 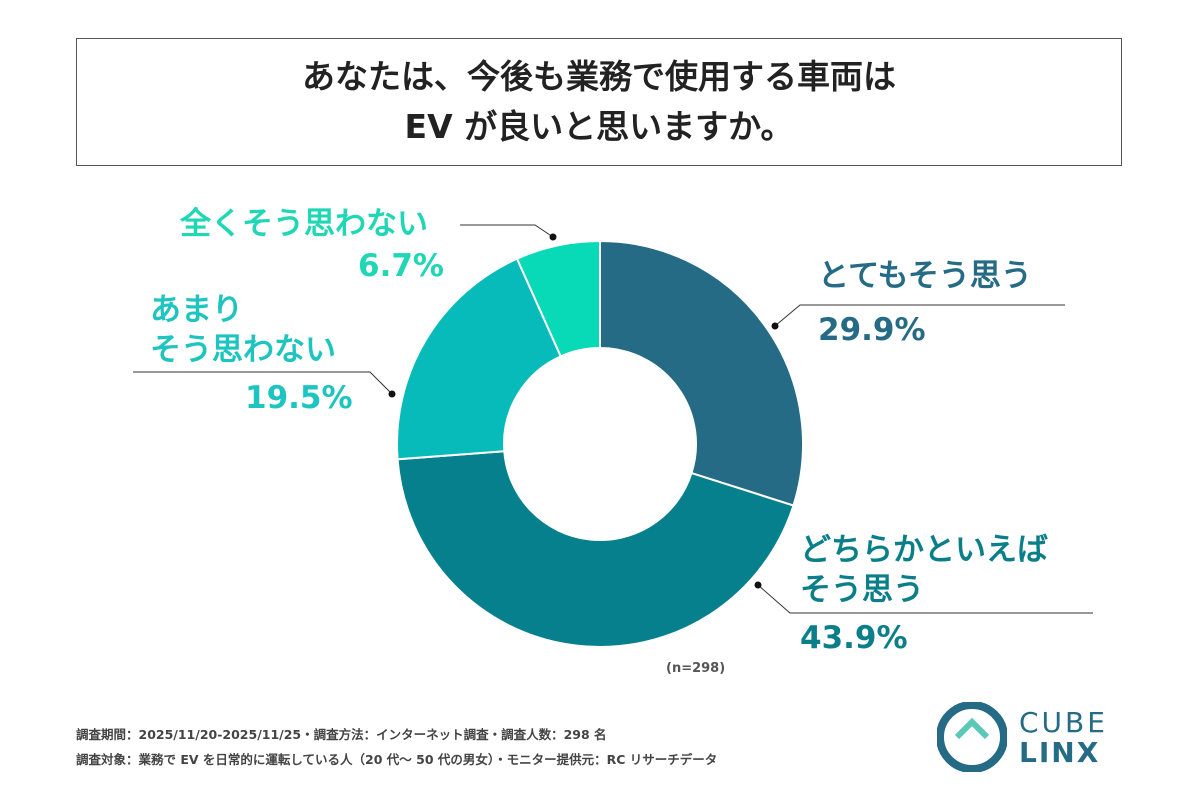 What do you see at coordinates (924, 570) in the screenshot?
I see `slice-label-1: どちらかといえば そう思う` at bounding box center [924, 570].